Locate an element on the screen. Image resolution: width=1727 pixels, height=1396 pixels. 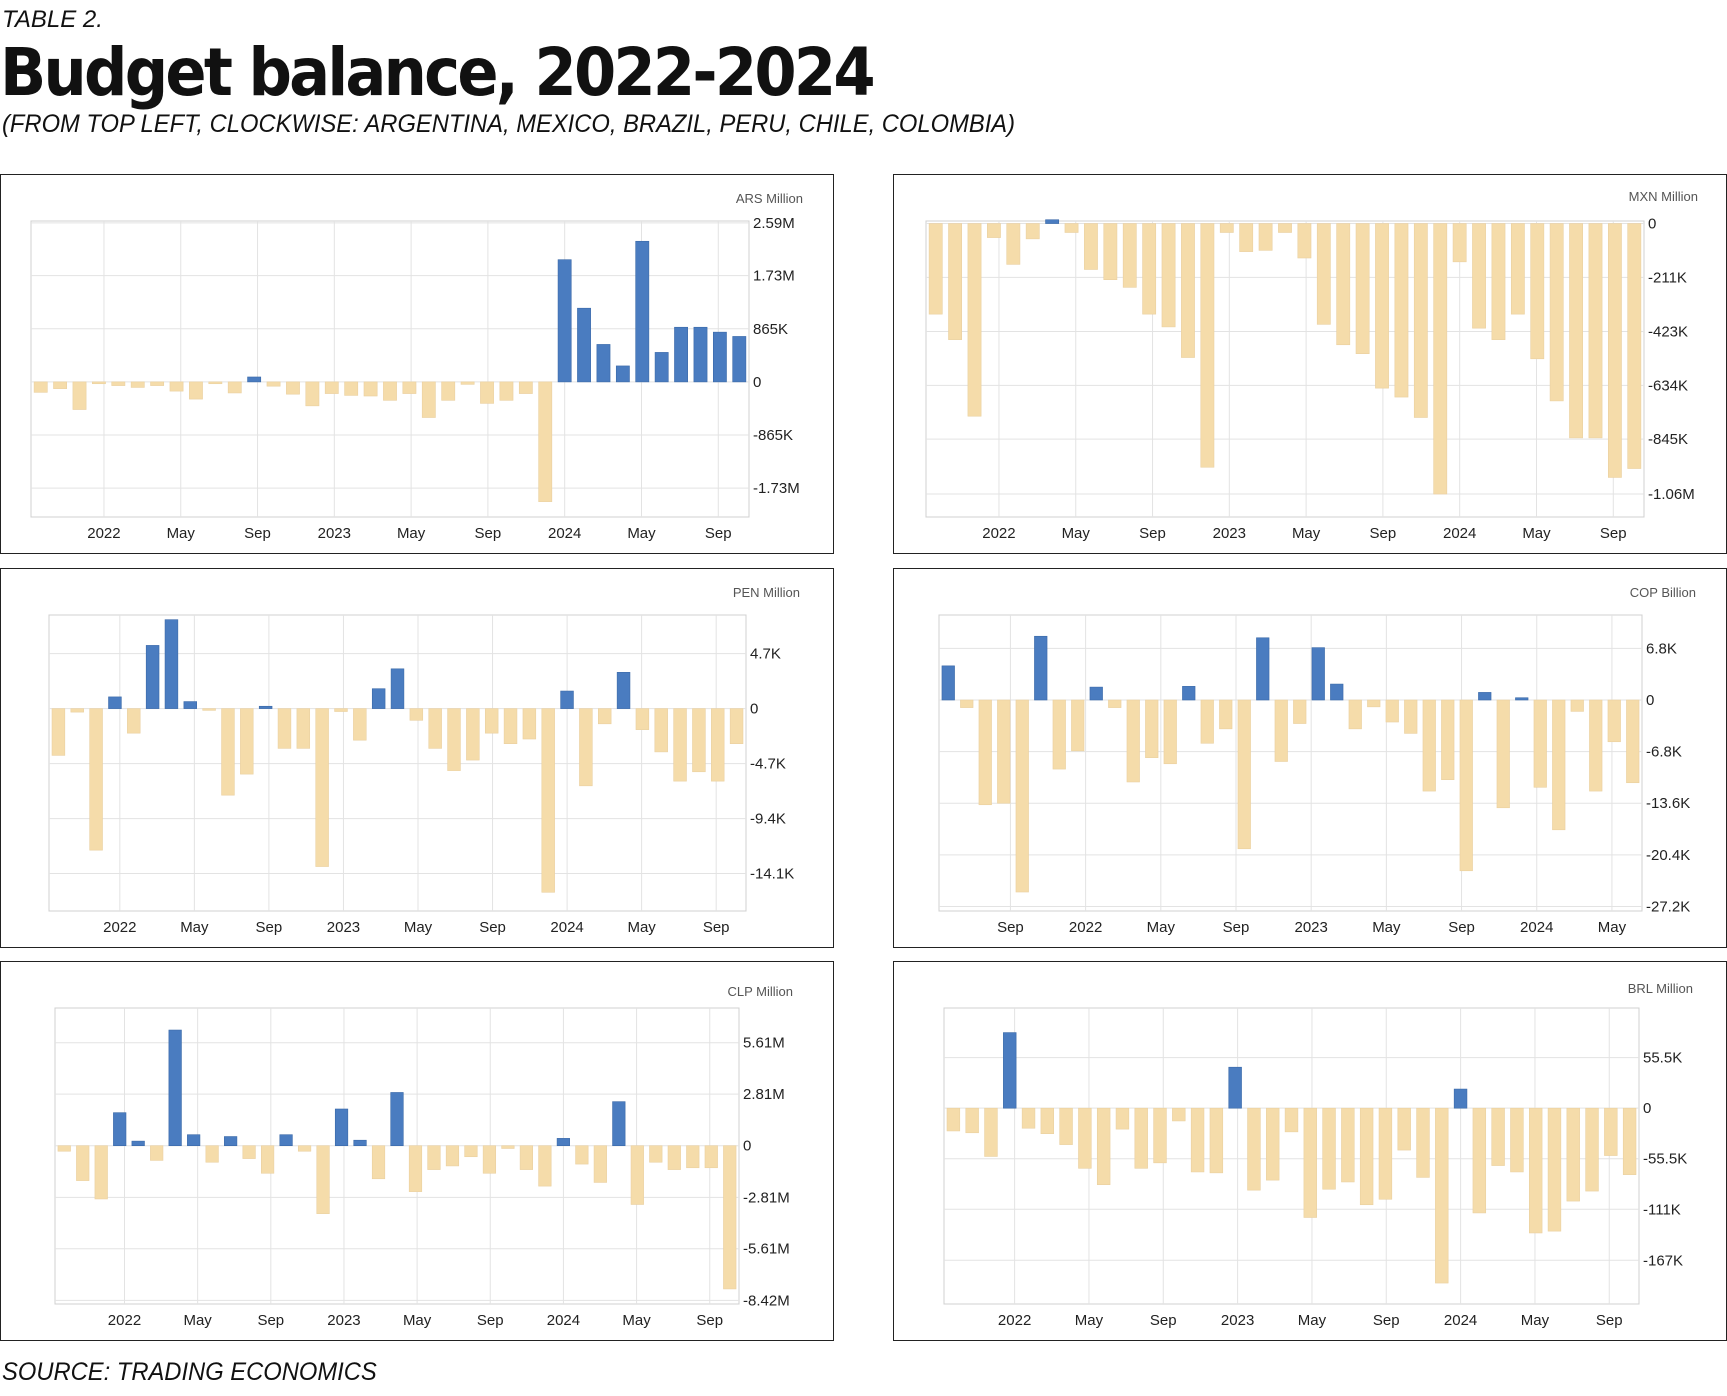
y-tick-label: -13.6K is located at coordinates (1668, 803).